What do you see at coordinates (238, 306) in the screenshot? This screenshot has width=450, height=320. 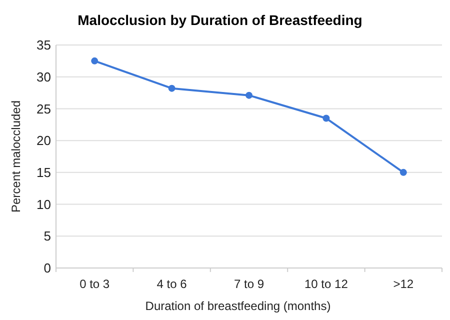 I see `x-axis-title: Duration of breastfeeding (months)` at bounding box center [238, 306].